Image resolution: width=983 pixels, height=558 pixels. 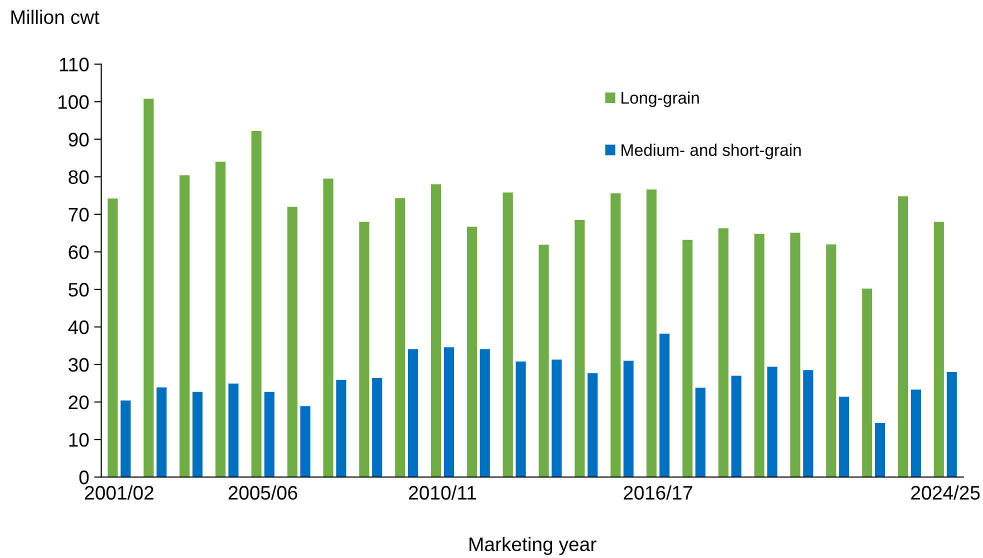 I want to click on y-tick-label: 100, so click(x=73, y=102).